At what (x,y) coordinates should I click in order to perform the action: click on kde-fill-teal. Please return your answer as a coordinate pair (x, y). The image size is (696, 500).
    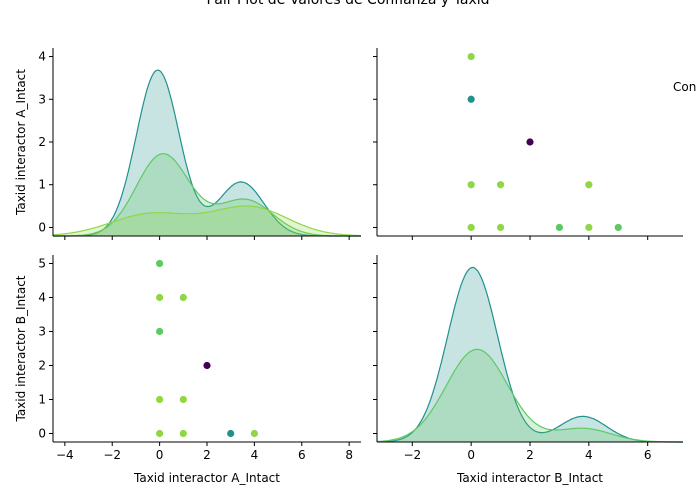
    Looking at the image, I should click on (207, 153).